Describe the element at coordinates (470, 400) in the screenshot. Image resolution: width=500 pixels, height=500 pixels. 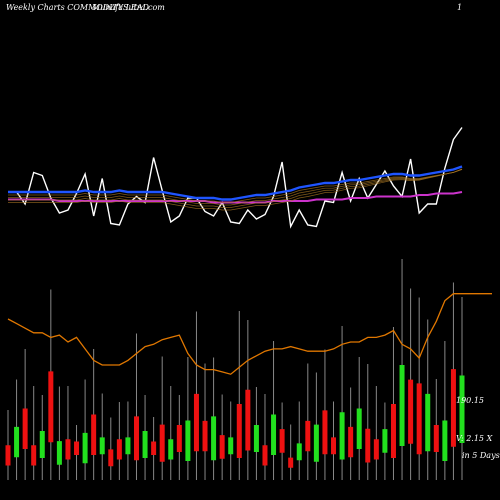
I see `price-label: 190.15` at that location.